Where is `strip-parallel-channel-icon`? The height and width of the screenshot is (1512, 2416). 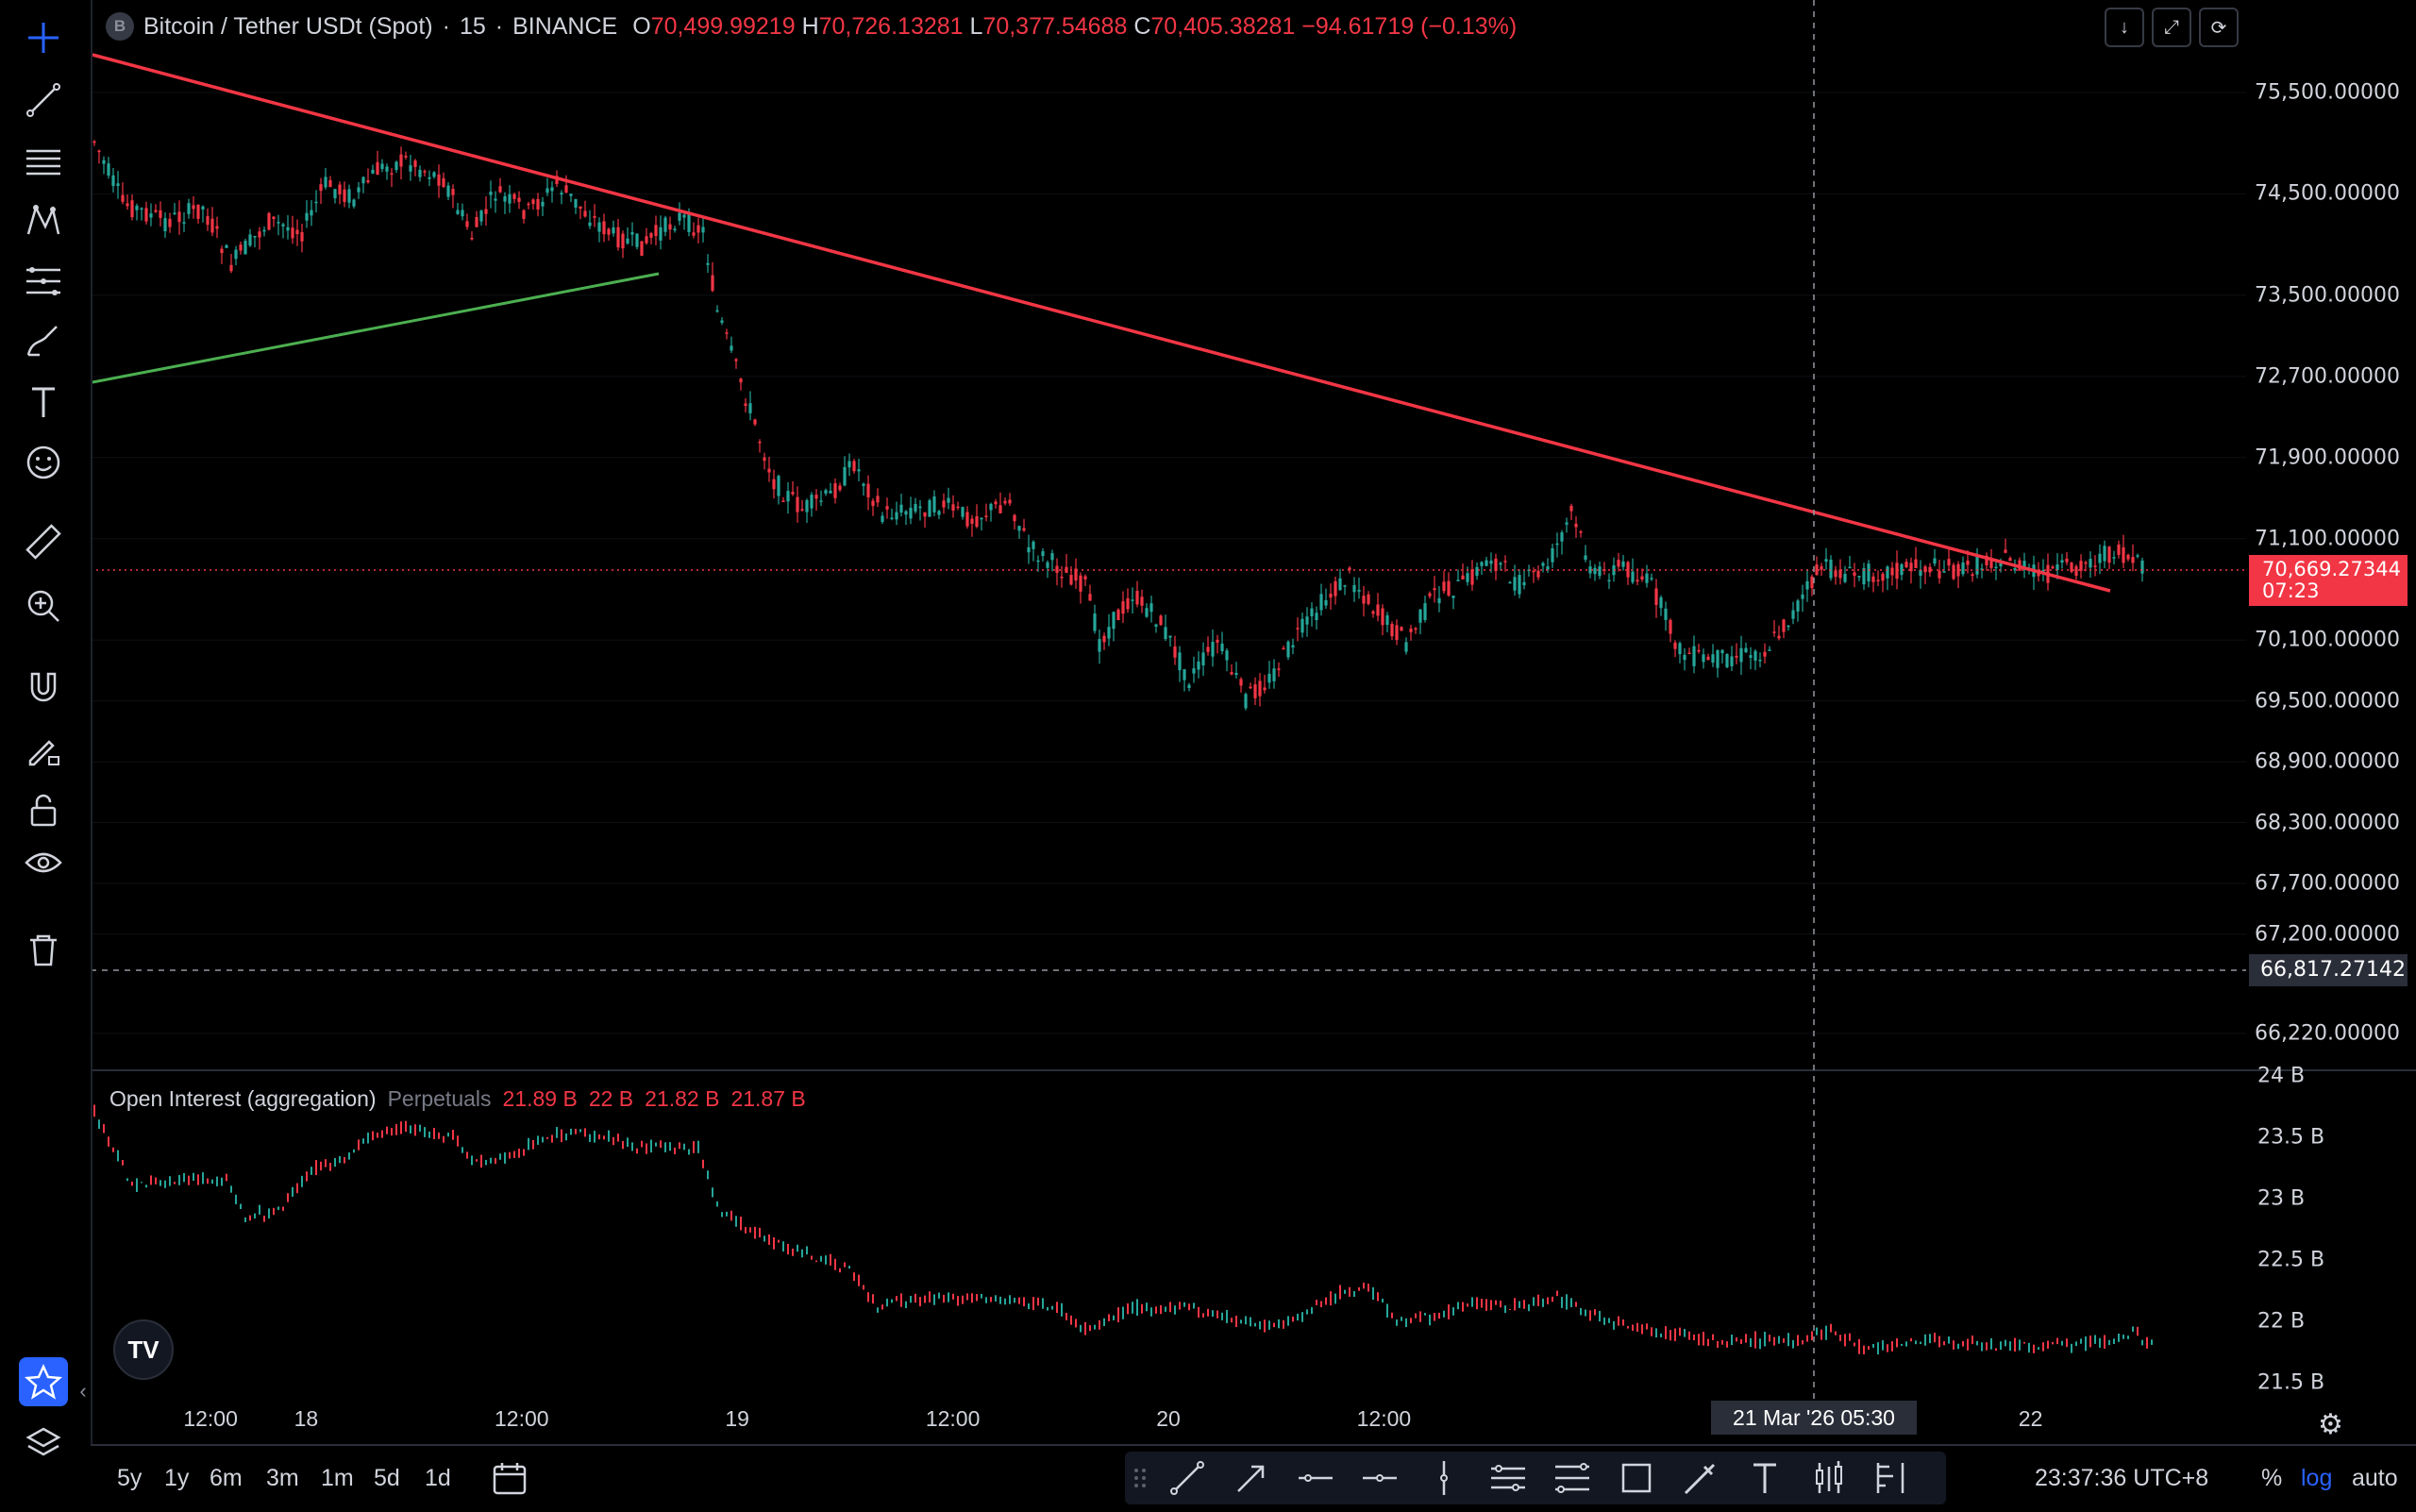 strip-parallel-channel-icon is located at coordinates (1508, 1478).